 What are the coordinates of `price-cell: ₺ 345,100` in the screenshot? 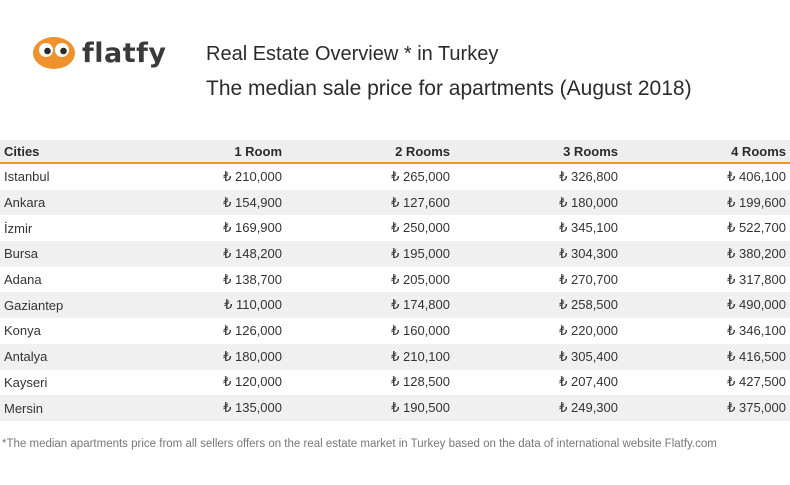 It's located at (588, 228).